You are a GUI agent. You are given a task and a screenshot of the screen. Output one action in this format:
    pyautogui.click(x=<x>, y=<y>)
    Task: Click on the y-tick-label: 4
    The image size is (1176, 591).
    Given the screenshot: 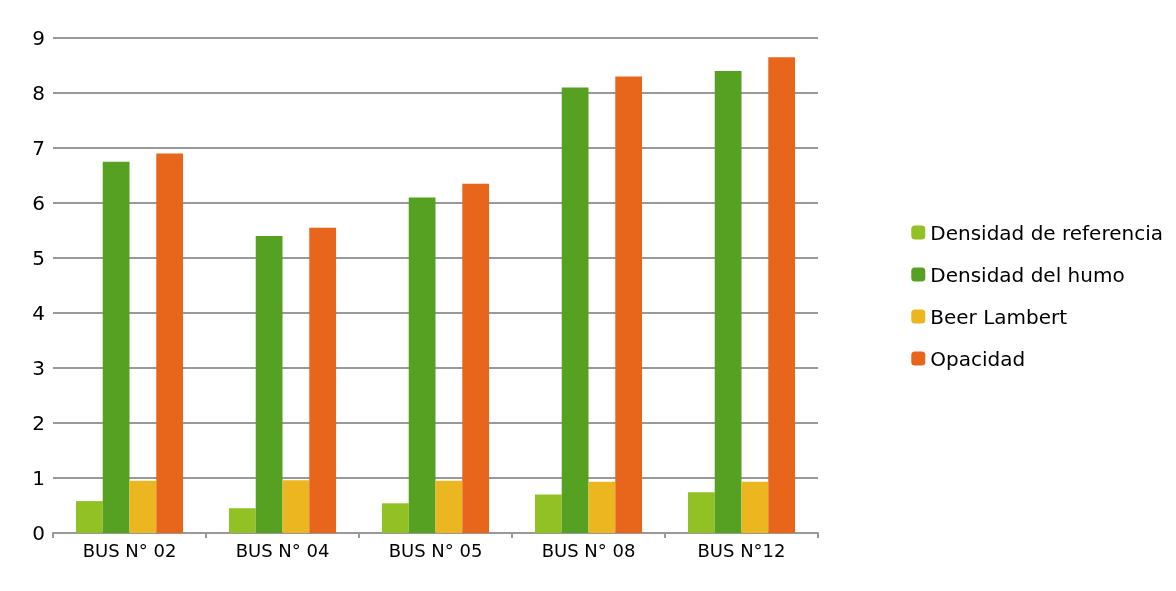 What is the action you would take?
    pyautogui.click(x=38, y=313)
    